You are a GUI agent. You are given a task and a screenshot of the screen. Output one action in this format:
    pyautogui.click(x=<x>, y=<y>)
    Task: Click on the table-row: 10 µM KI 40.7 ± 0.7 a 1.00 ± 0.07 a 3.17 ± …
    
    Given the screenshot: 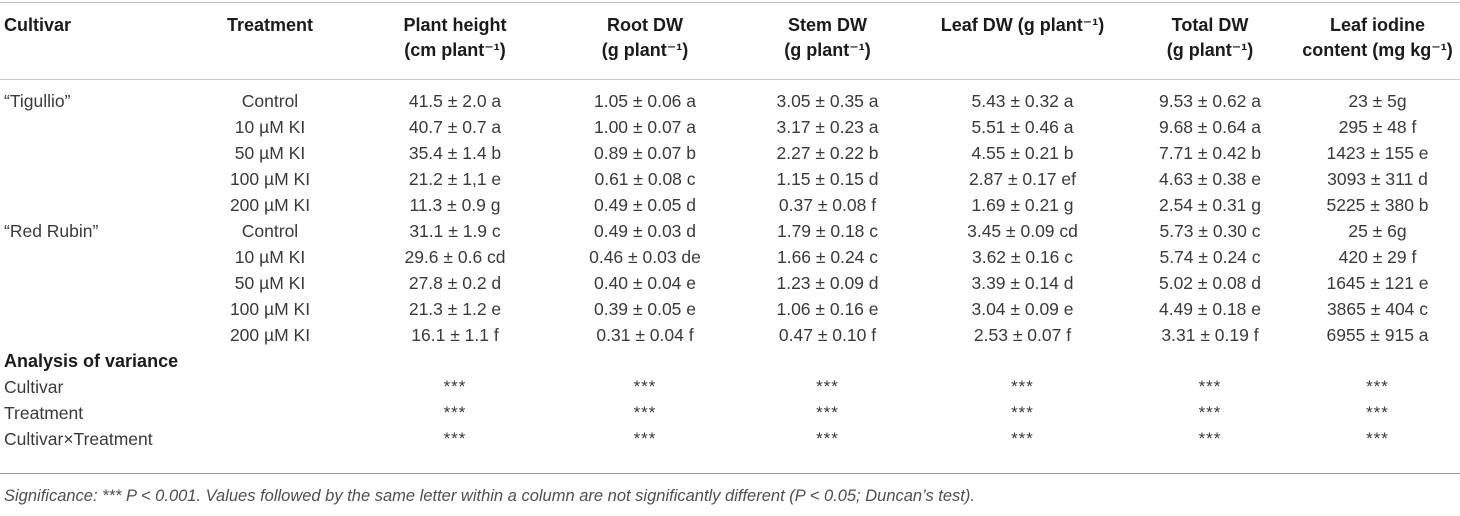 What is the action you would take?
    pyautogui.click(x=730, y=127)
    